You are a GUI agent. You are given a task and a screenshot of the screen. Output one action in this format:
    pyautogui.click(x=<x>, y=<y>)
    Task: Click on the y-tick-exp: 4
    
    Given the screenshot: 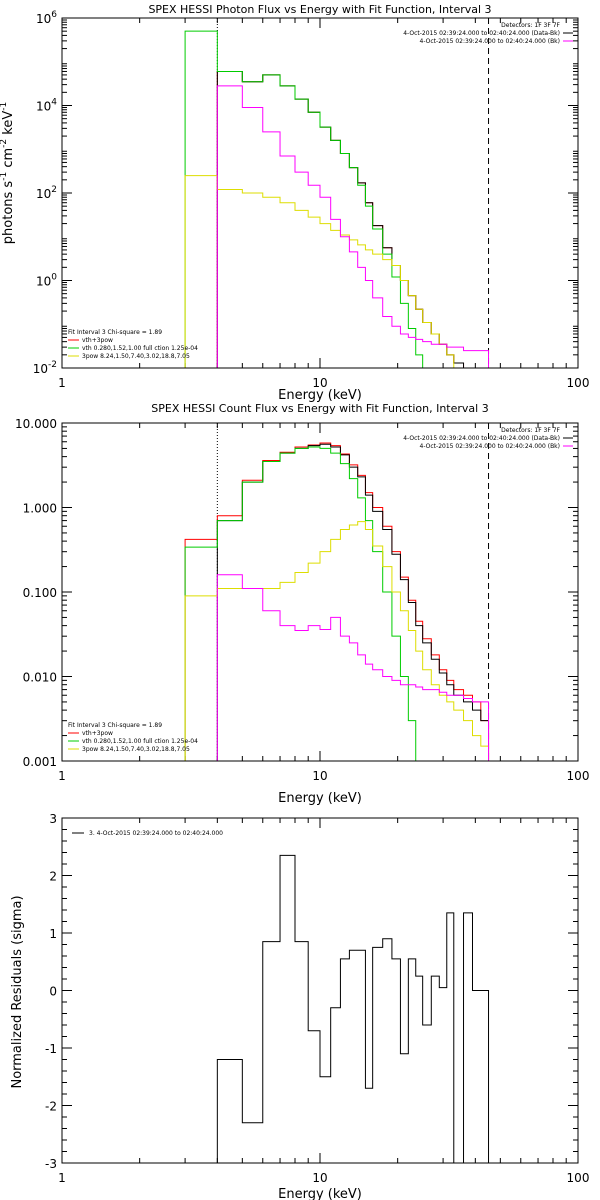 What is the action you would take?
    pyautogui.click(x=54, y=103)
    